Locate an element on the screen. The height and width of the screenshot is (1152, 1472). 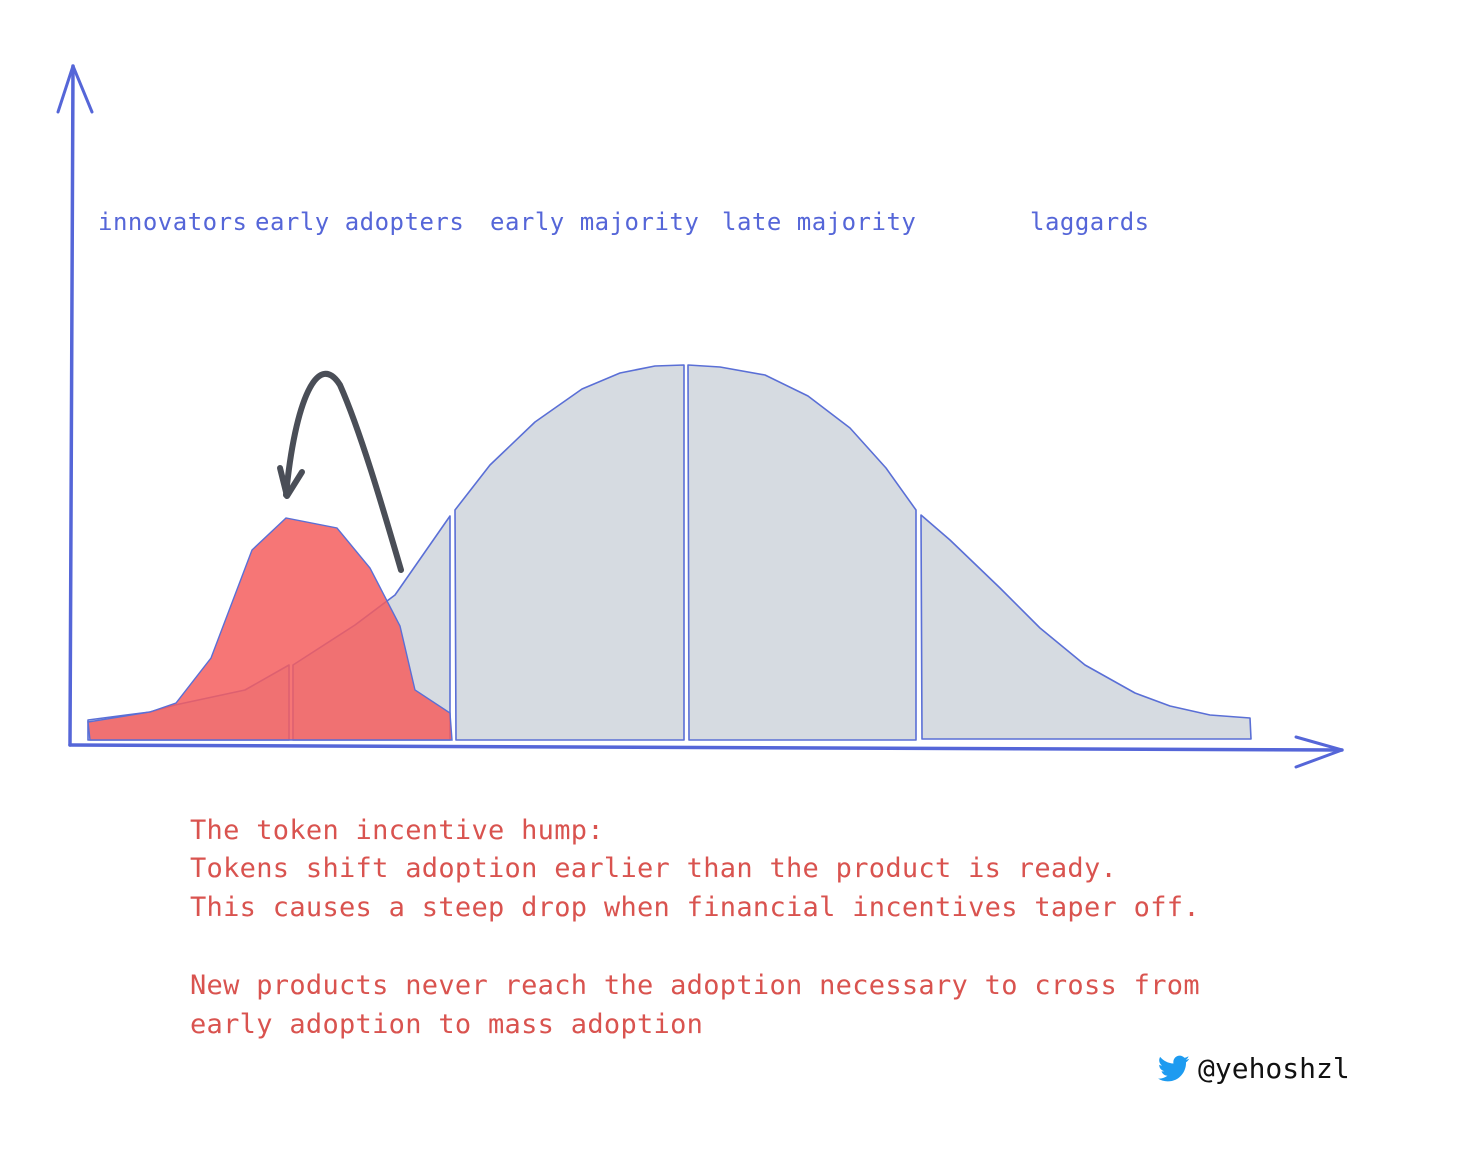
twitter-credit: @yehoshzl is located at coordinates (1254, 1068).